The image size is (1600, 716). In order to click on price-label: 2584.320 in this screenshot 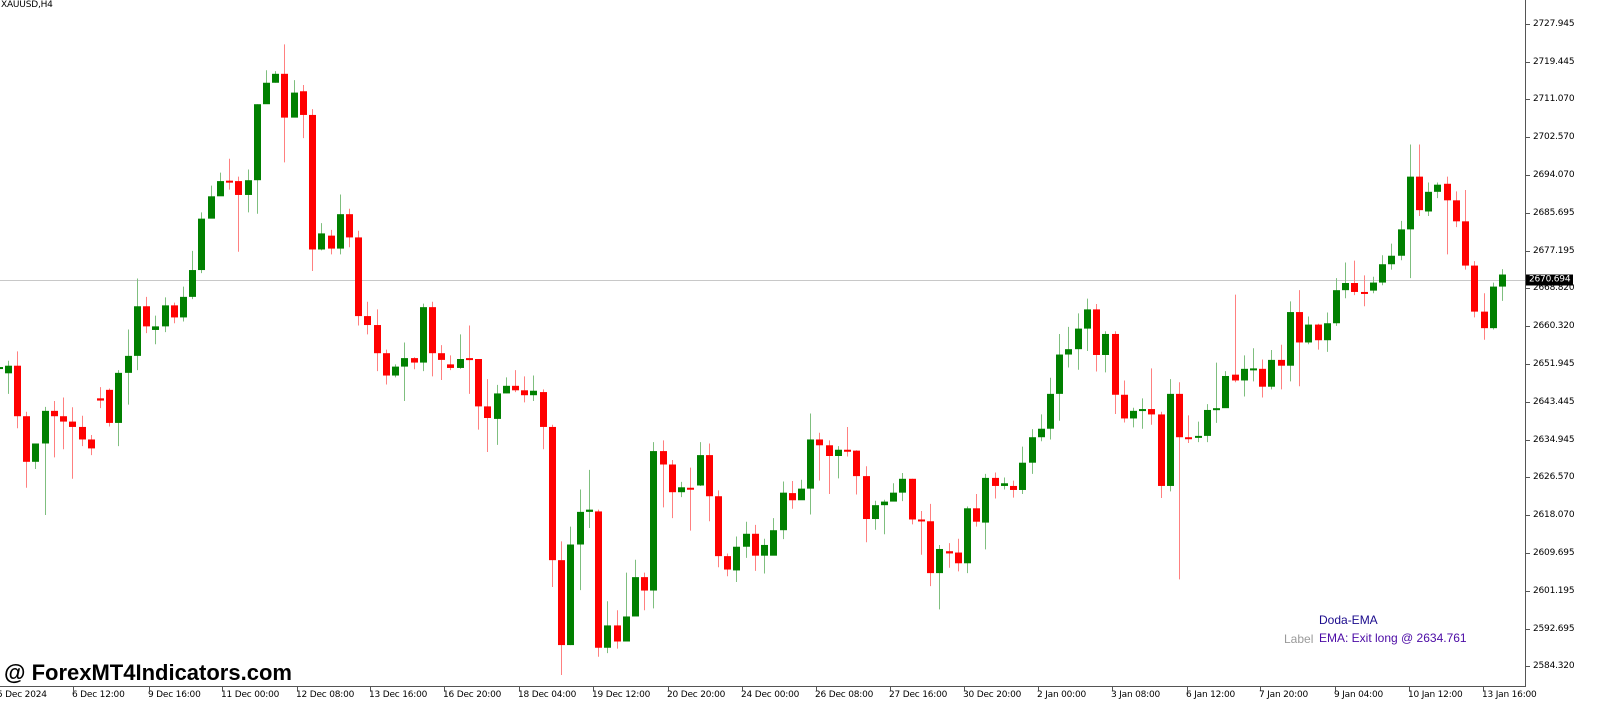, I will do `click(1554, 666)`.